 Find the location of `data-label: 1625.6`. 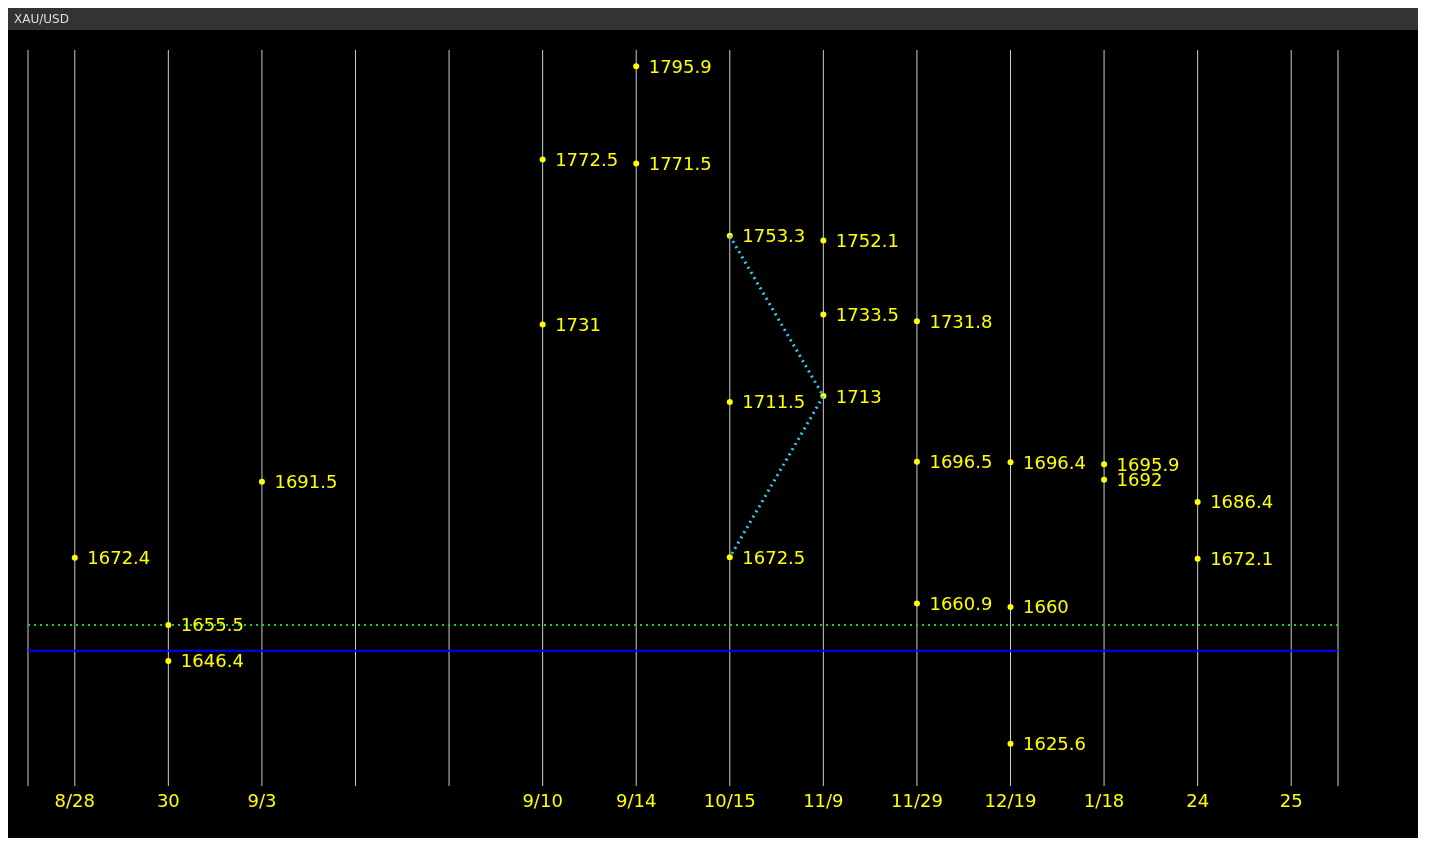

data-label: 1625.6 is located at coordinates (1054, 744).